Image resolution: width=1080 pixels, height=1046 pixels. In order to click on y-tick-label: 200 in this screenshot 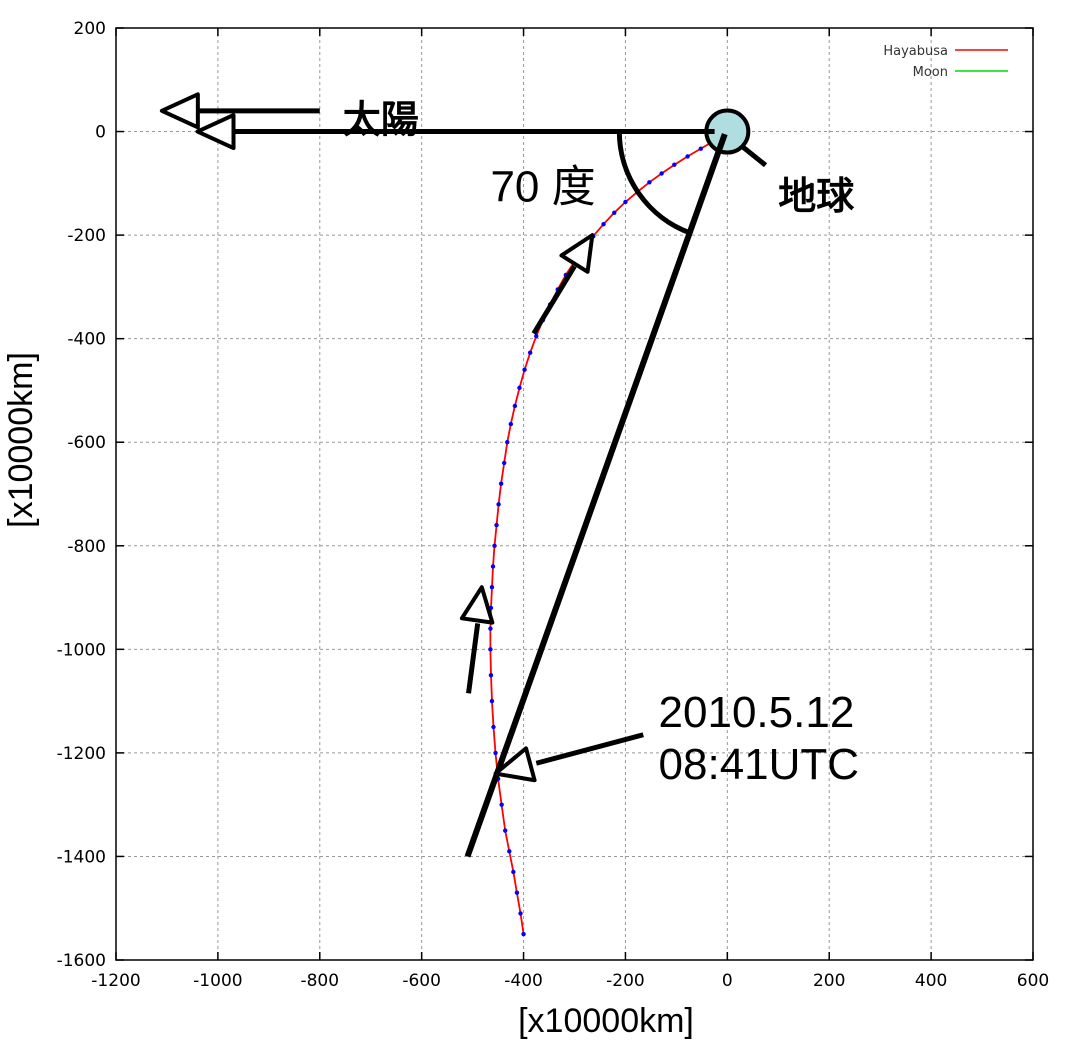, I will do `click(90, 29)`.